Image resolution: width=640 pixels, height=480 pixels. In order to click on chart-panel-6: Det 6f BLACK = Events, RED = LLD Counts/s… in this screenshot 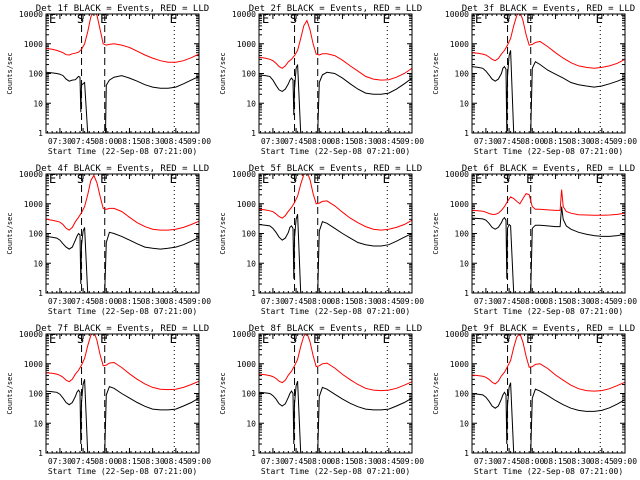, I will do `click(534, 240)`.